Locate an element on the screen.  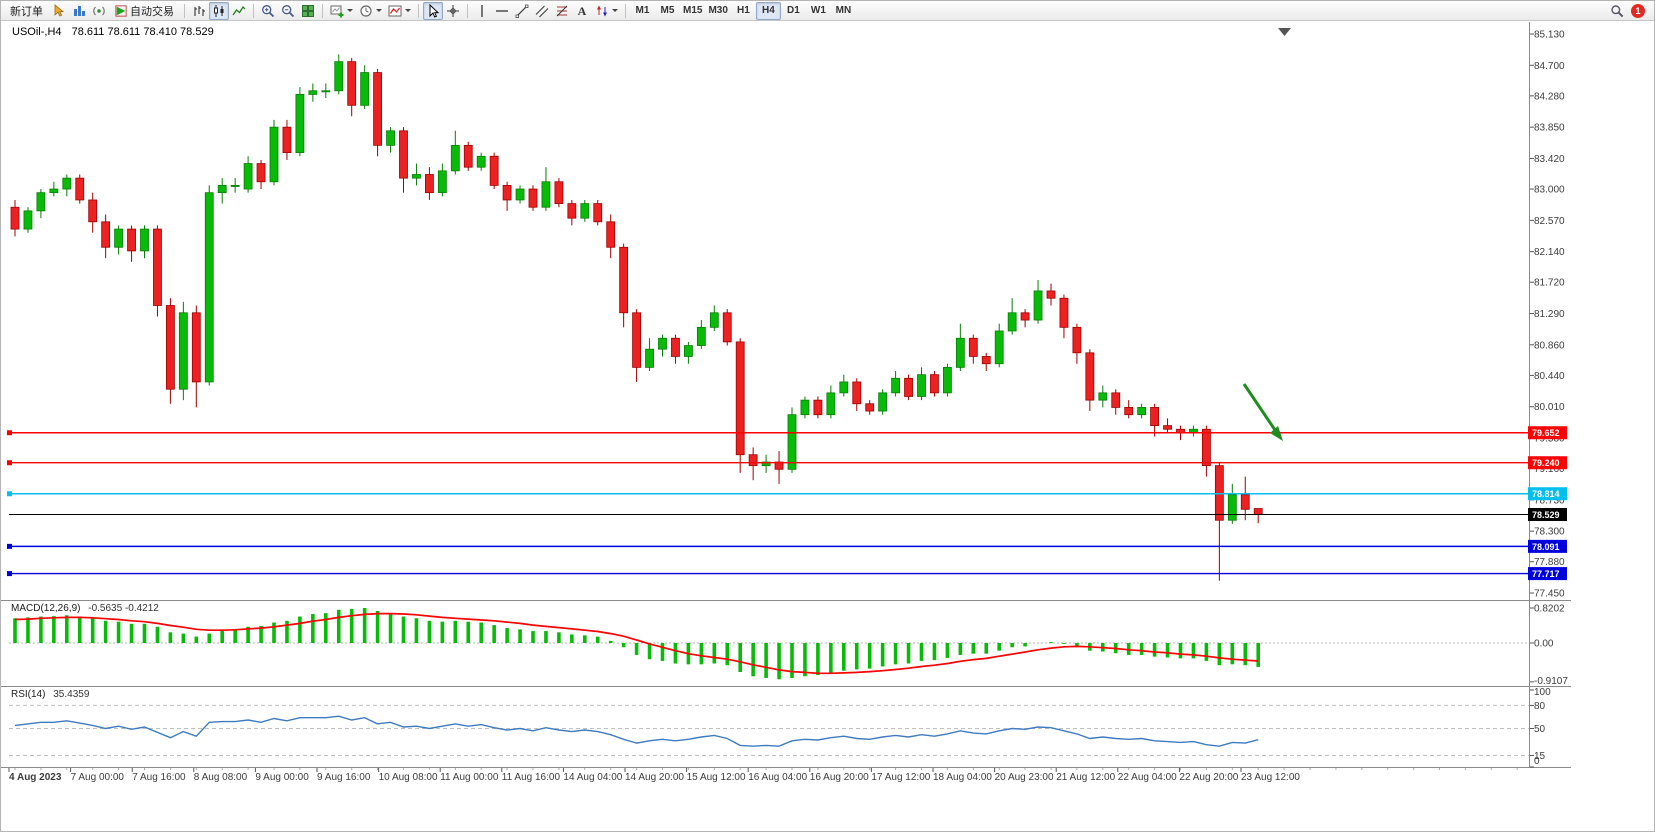
auto-trading-button: 自动交易 is located at coordinates (144, 11).